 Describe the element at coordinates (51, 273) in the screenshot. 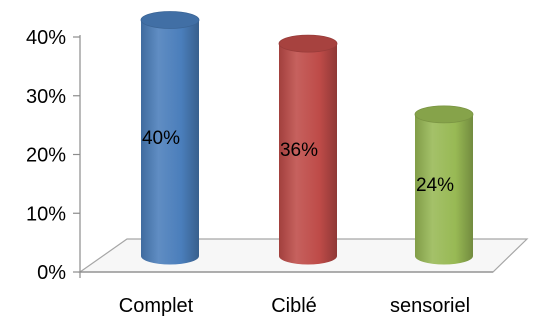

I see `y-tick-label: 0%` at that location.